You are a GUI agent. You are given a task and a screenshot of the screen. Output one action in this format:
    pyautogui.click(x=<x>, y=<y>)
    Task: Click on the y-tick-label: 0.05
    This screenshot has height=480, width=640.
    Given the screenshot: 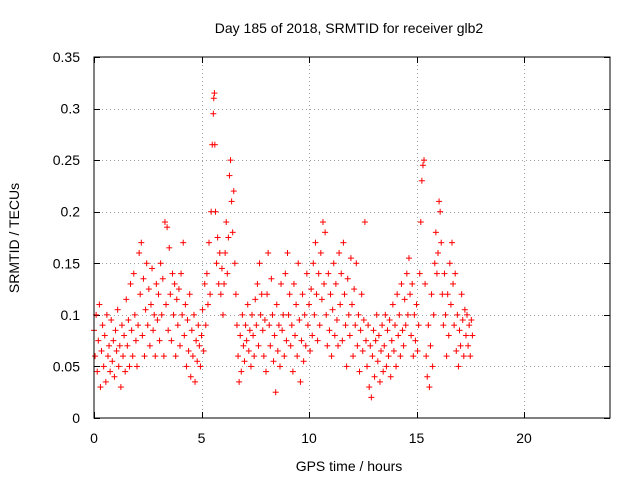 What is the action you would take?
    pyautogui.click(x=66, y=366)
    